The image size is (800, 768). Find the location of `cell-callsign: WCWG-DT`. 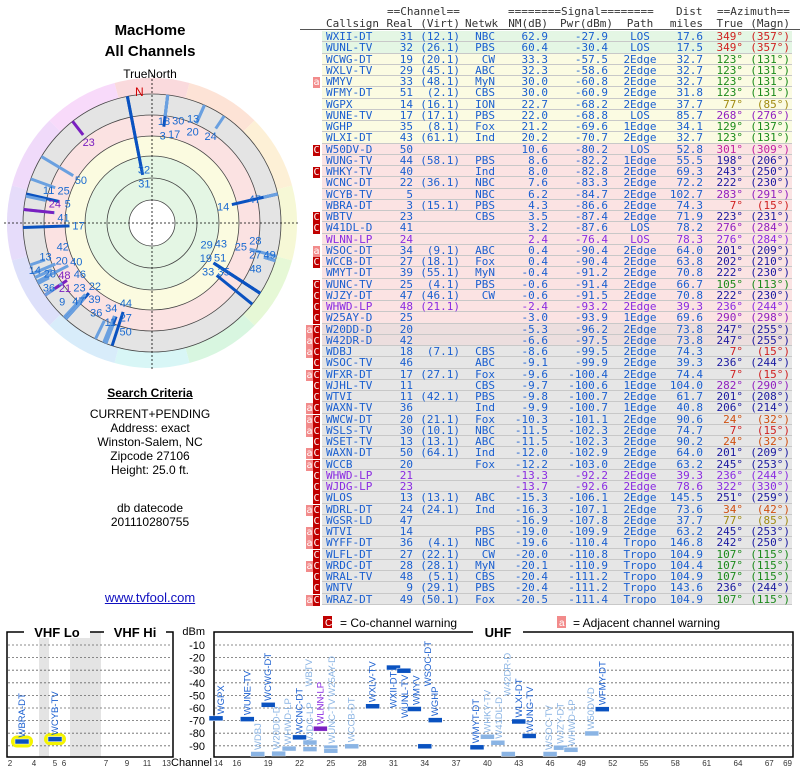

cell-callsign: WCWG-DT is located at coordinates (349, 59).